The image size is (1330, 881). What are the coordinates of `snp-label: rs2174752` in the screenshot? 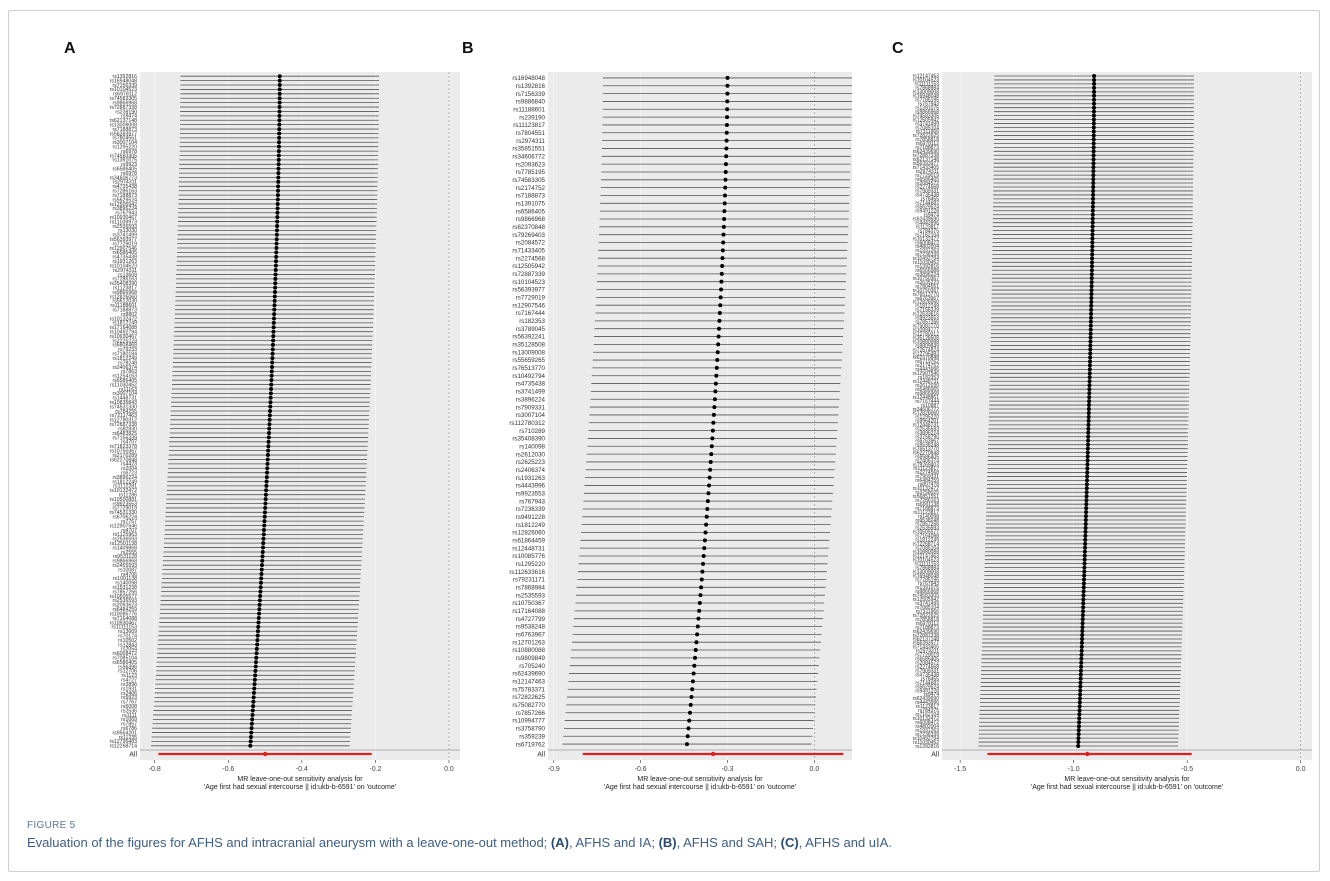 It's located at (531, 188).